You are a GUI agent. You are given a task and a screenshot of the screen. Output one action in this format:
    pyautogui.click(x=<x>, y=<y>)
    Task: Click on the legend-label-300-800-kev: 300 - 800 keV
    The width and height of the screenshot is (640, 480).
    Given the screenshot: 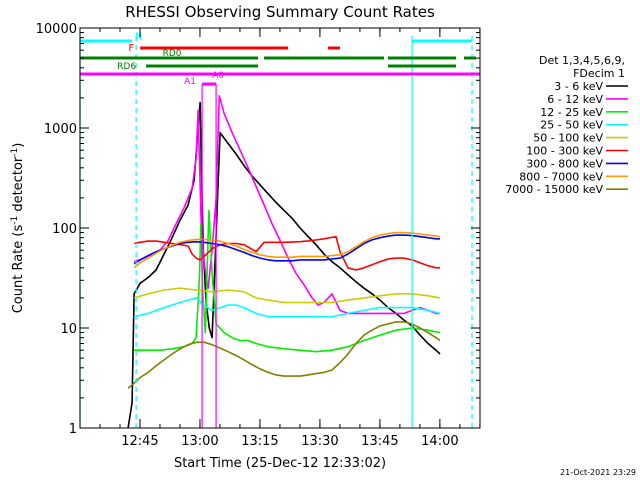 What is the action you would take?
    pyautogui.click(x=564, y=163)
    